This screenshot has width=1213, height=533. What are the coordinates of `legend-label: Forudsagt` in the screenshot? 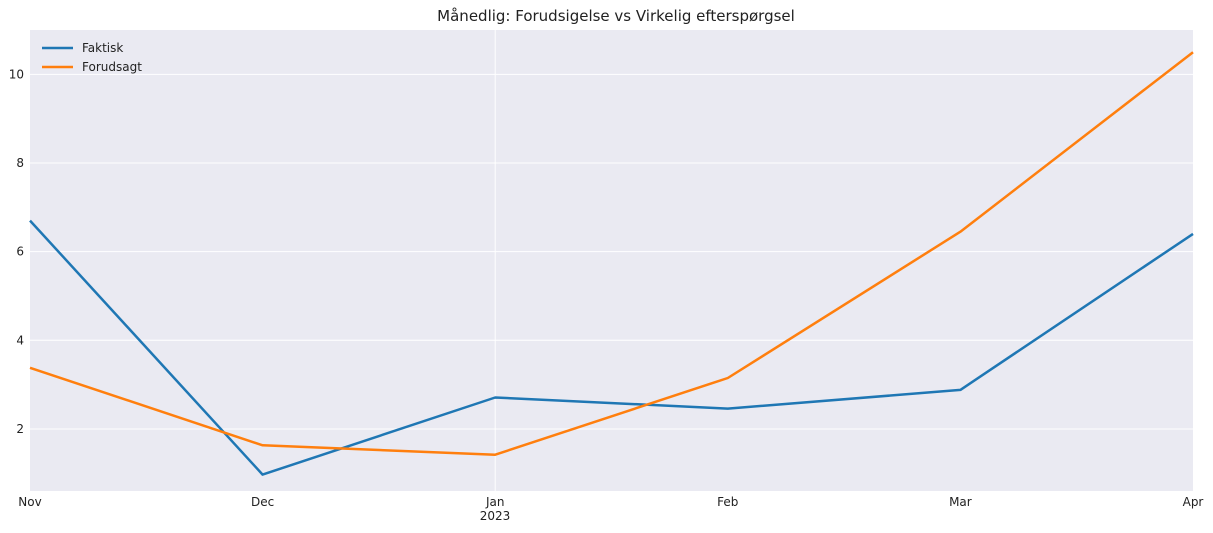 It's located at (112, 67).